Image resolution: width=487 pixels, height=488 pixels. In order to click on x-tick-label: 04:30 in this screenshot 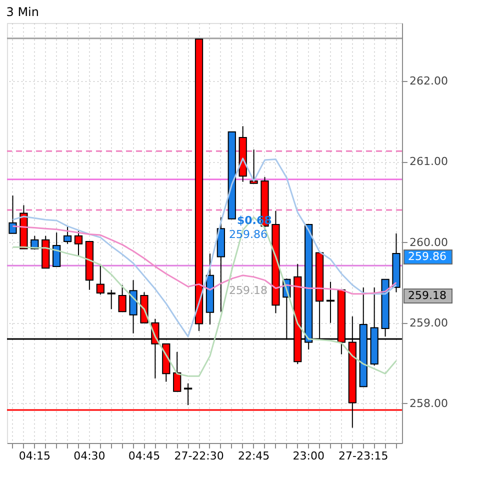, I will do `click(90, 456)`.